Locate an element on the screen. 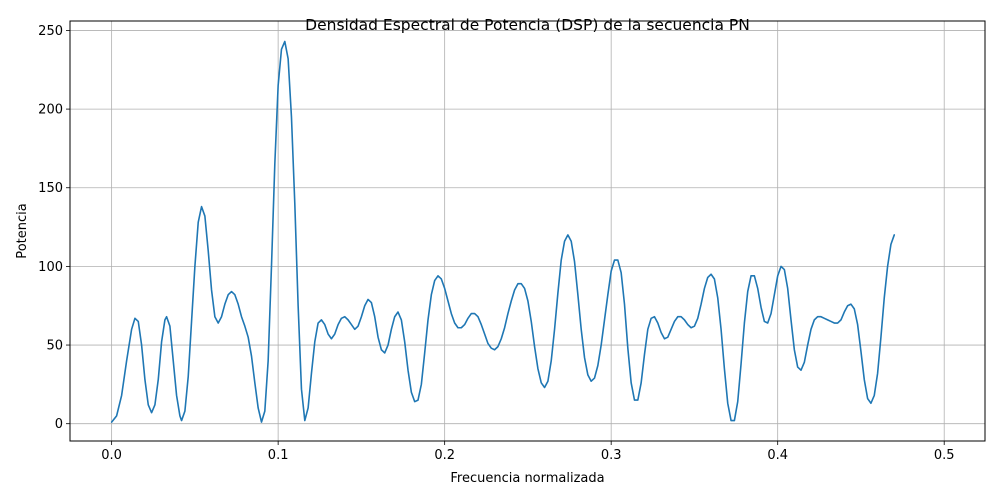 The height and width of the screenshot is (500, 1000). y-tick-label: 150 is located at coordinates (50, 188).